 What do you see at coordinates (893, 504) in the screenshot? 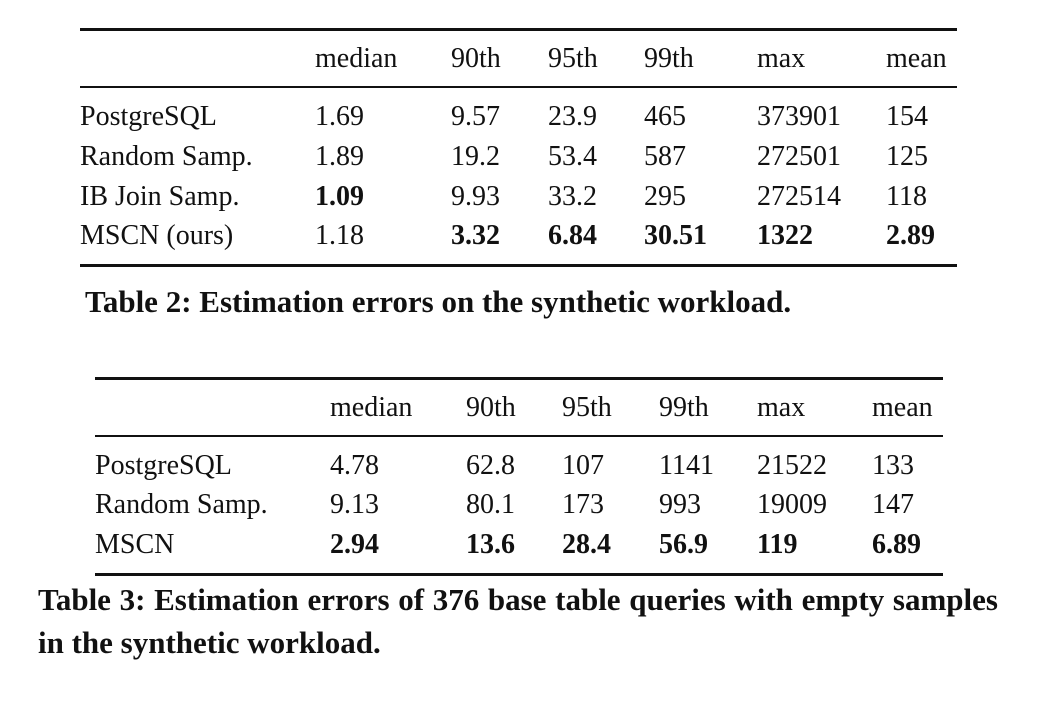
I see `table-cell: 147` at bounding box center [893, 504].